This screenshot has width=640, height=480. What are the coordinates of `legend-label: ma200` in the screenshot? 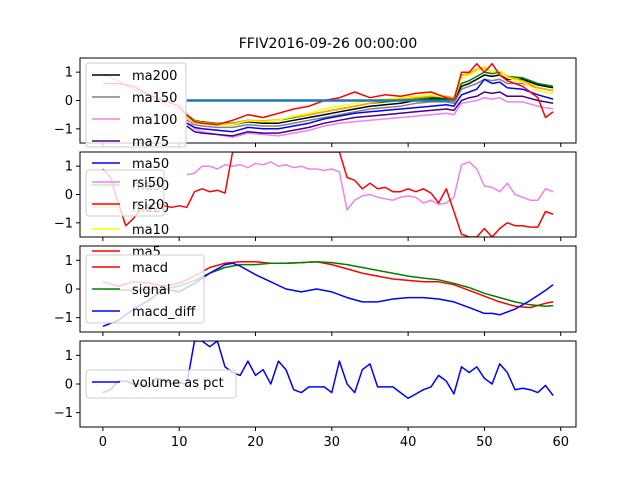 It's located at (154, 76).